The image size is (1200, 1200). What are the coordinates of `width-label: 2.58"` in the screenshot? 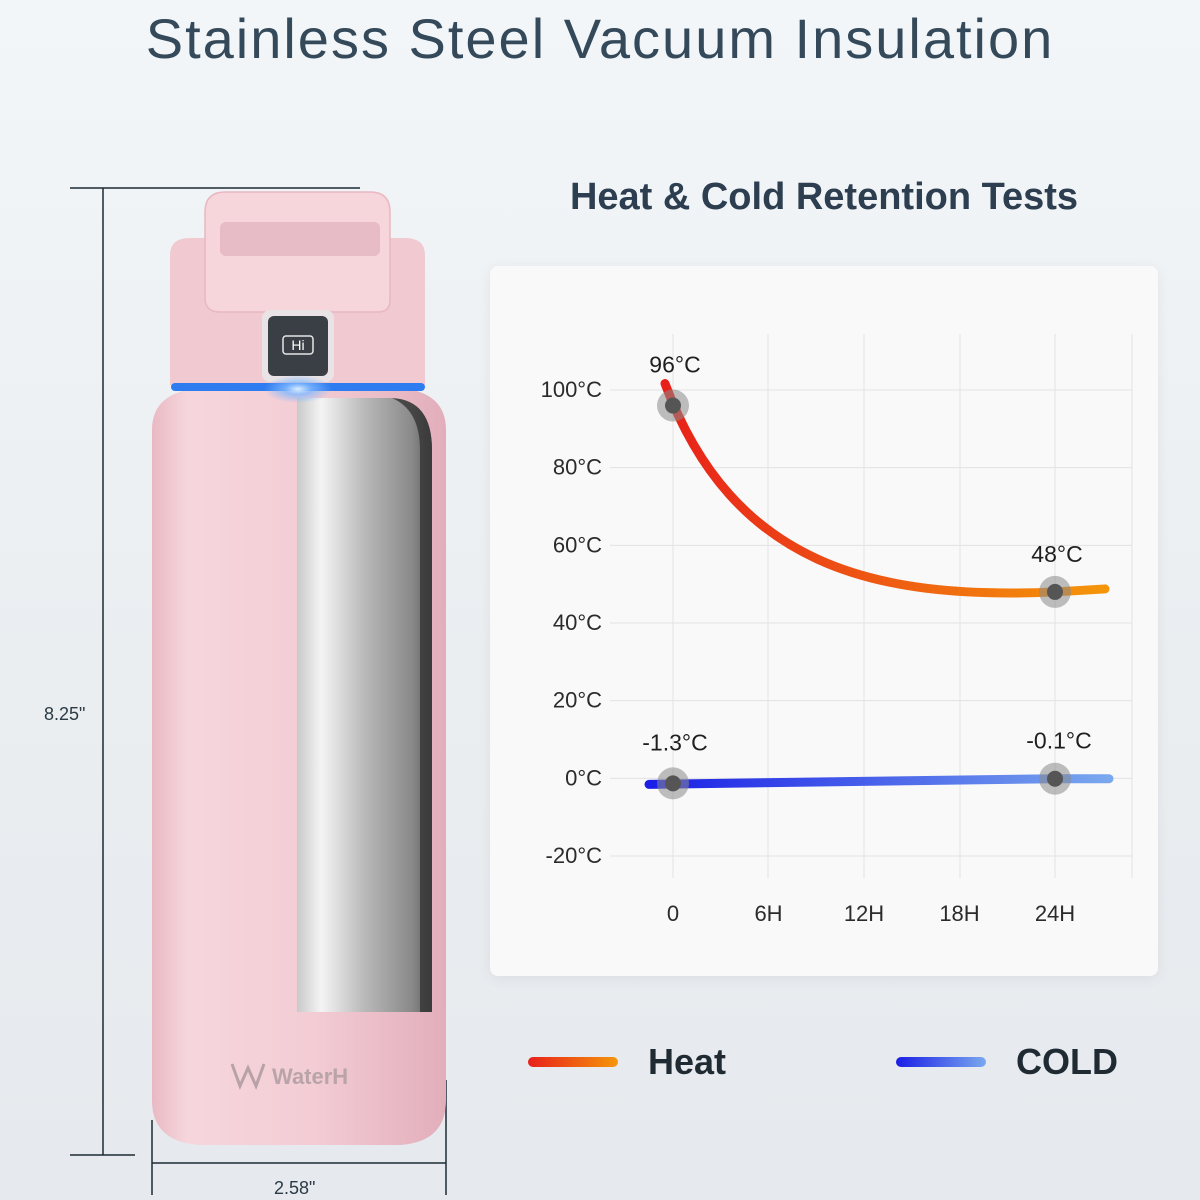 It's located at (295, 1188).